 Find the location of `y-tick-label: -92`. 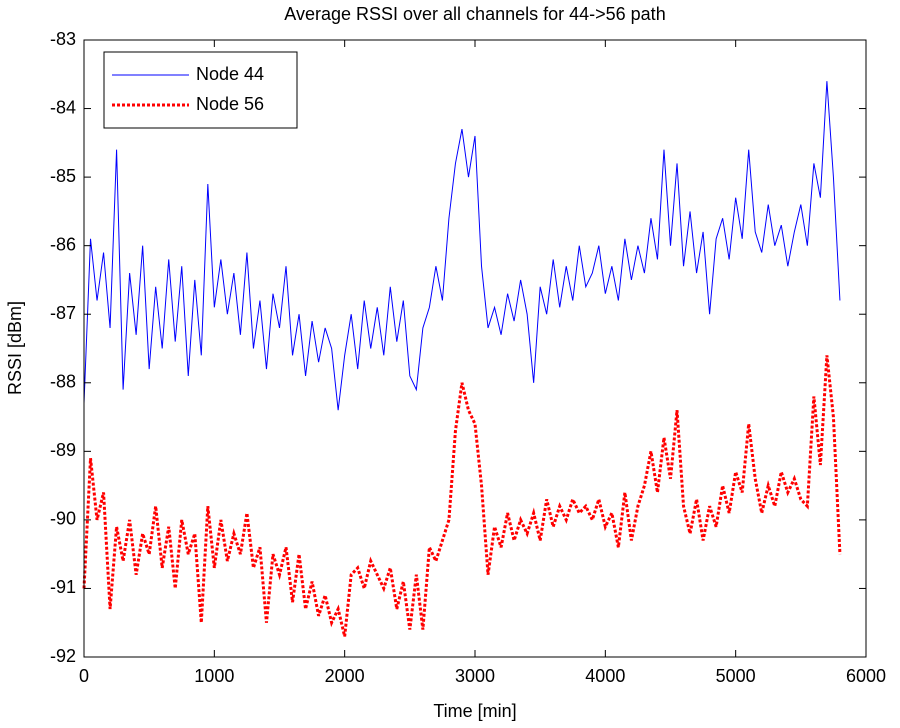

y-tick-label: -92 is located at coordinates (63, 656).